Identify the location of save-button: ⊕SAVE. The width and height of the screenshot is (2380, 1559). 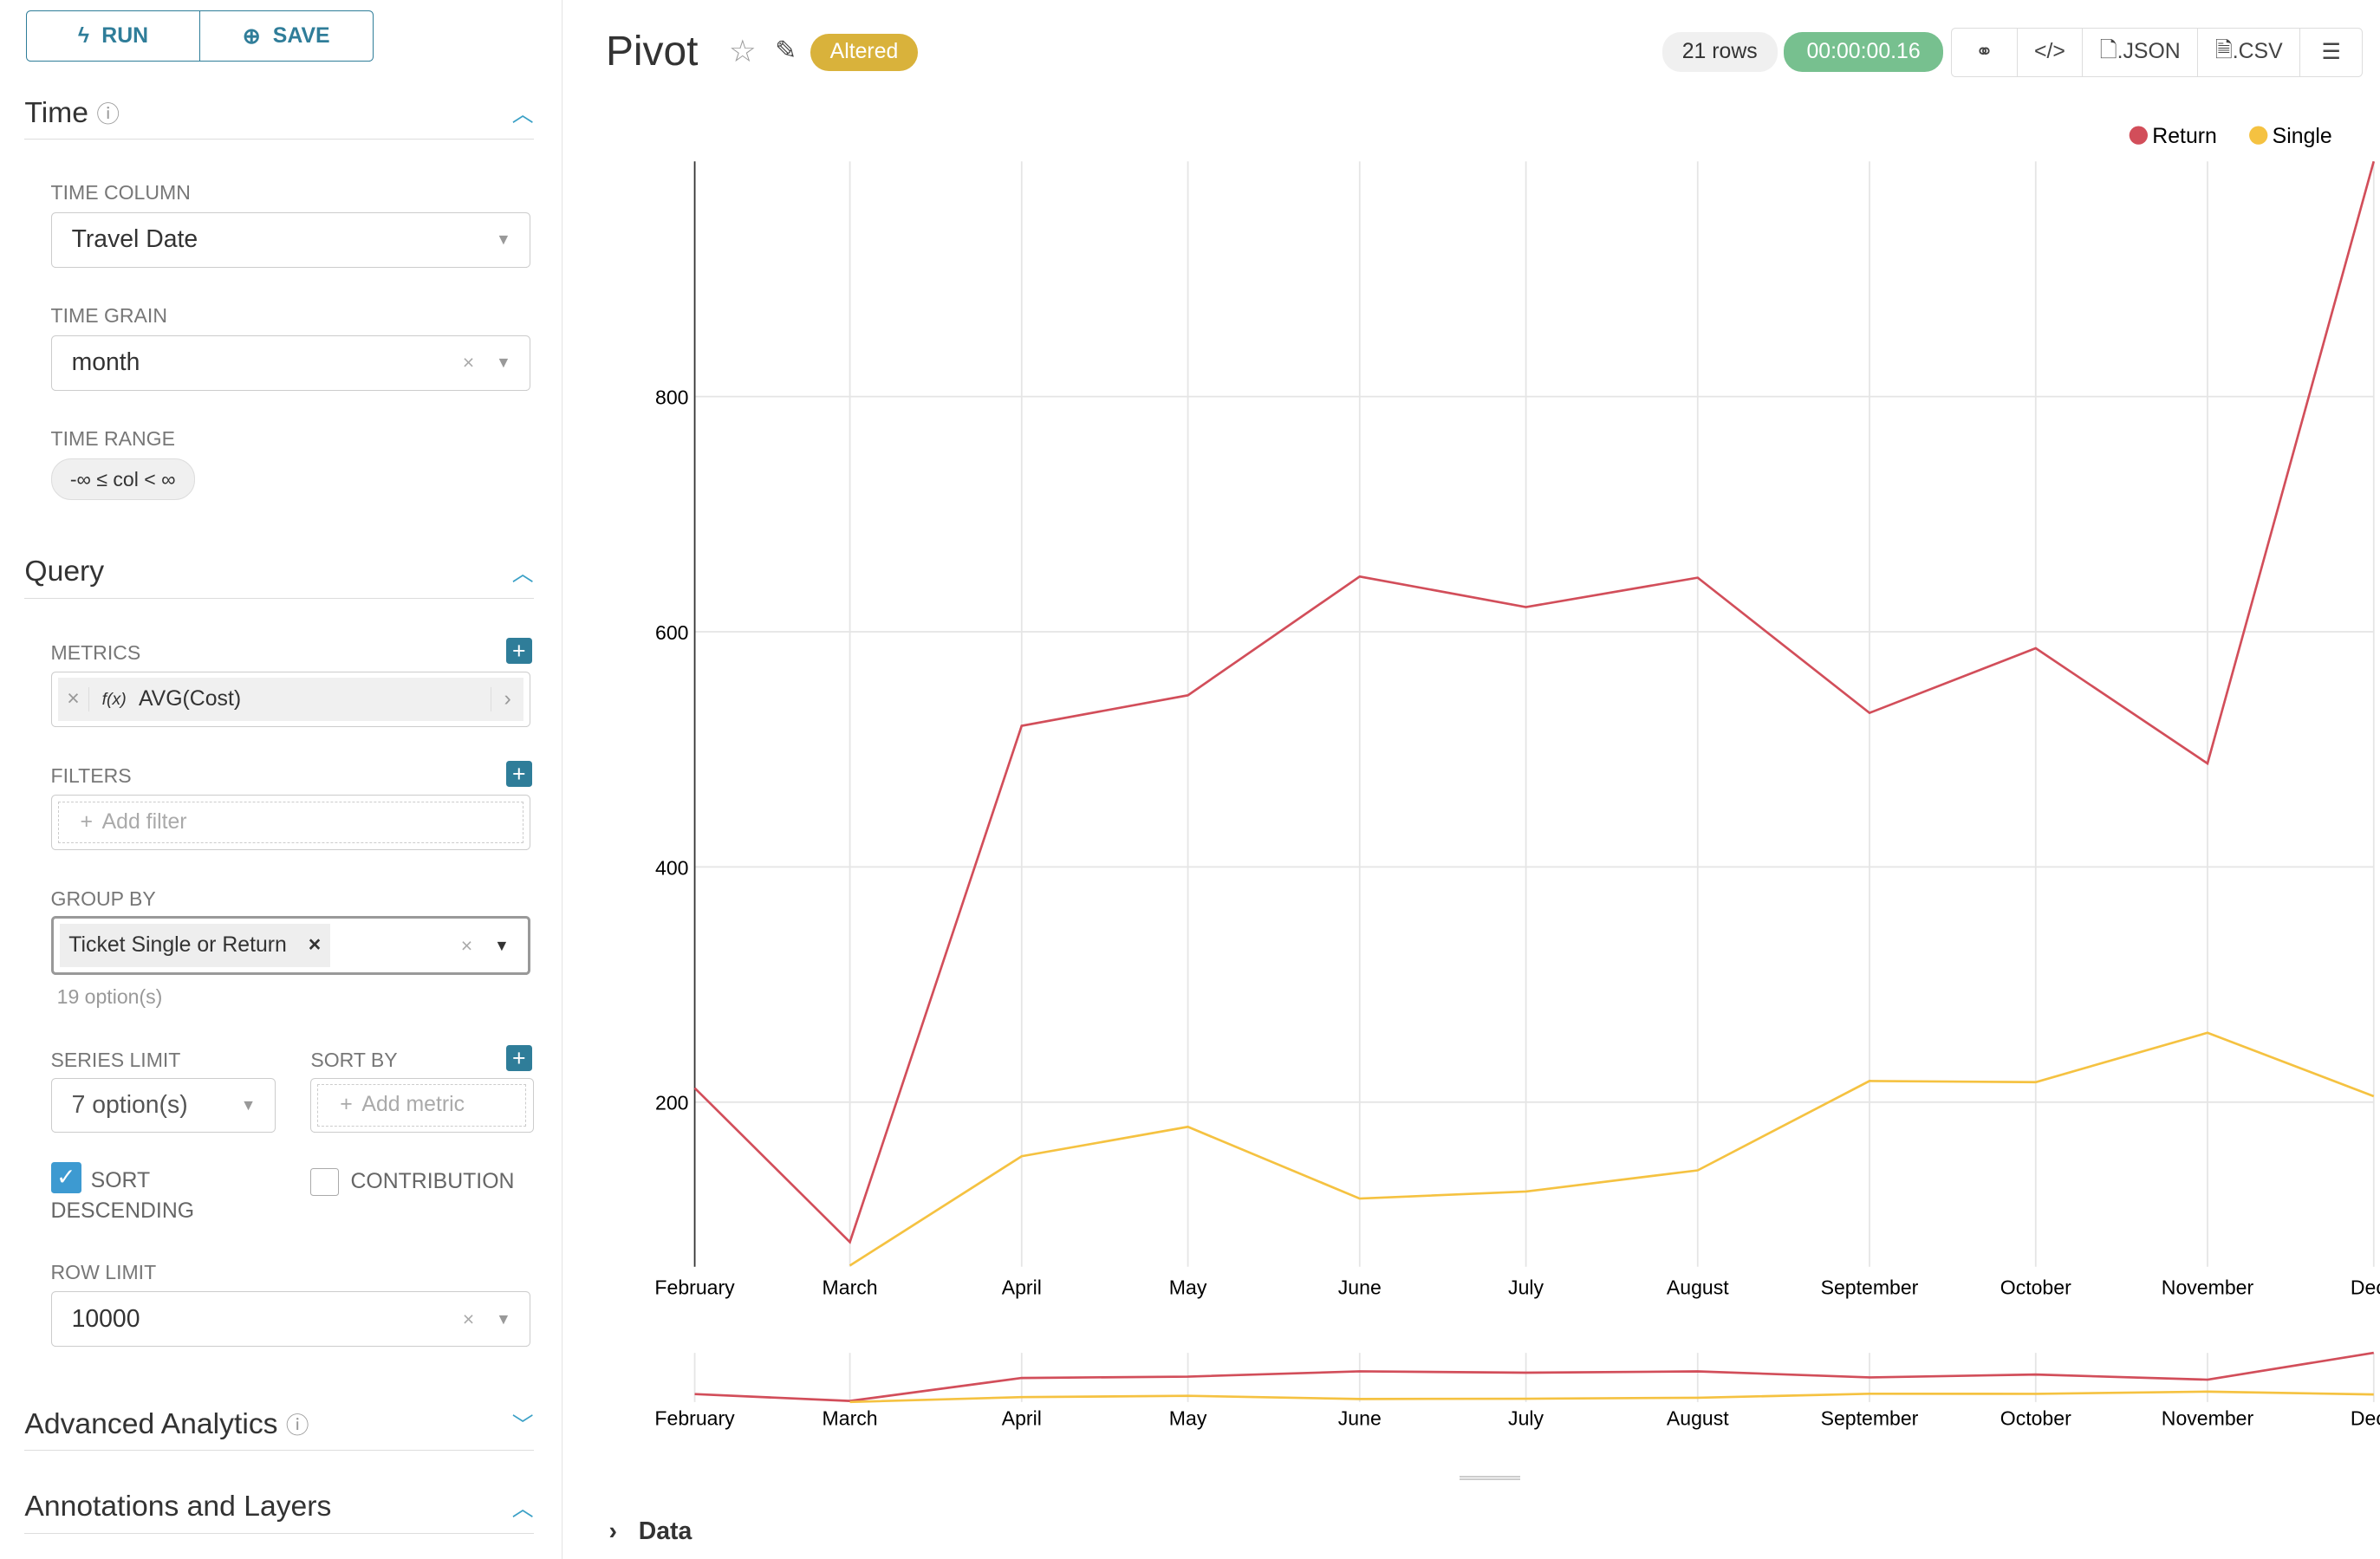
(286, 36).